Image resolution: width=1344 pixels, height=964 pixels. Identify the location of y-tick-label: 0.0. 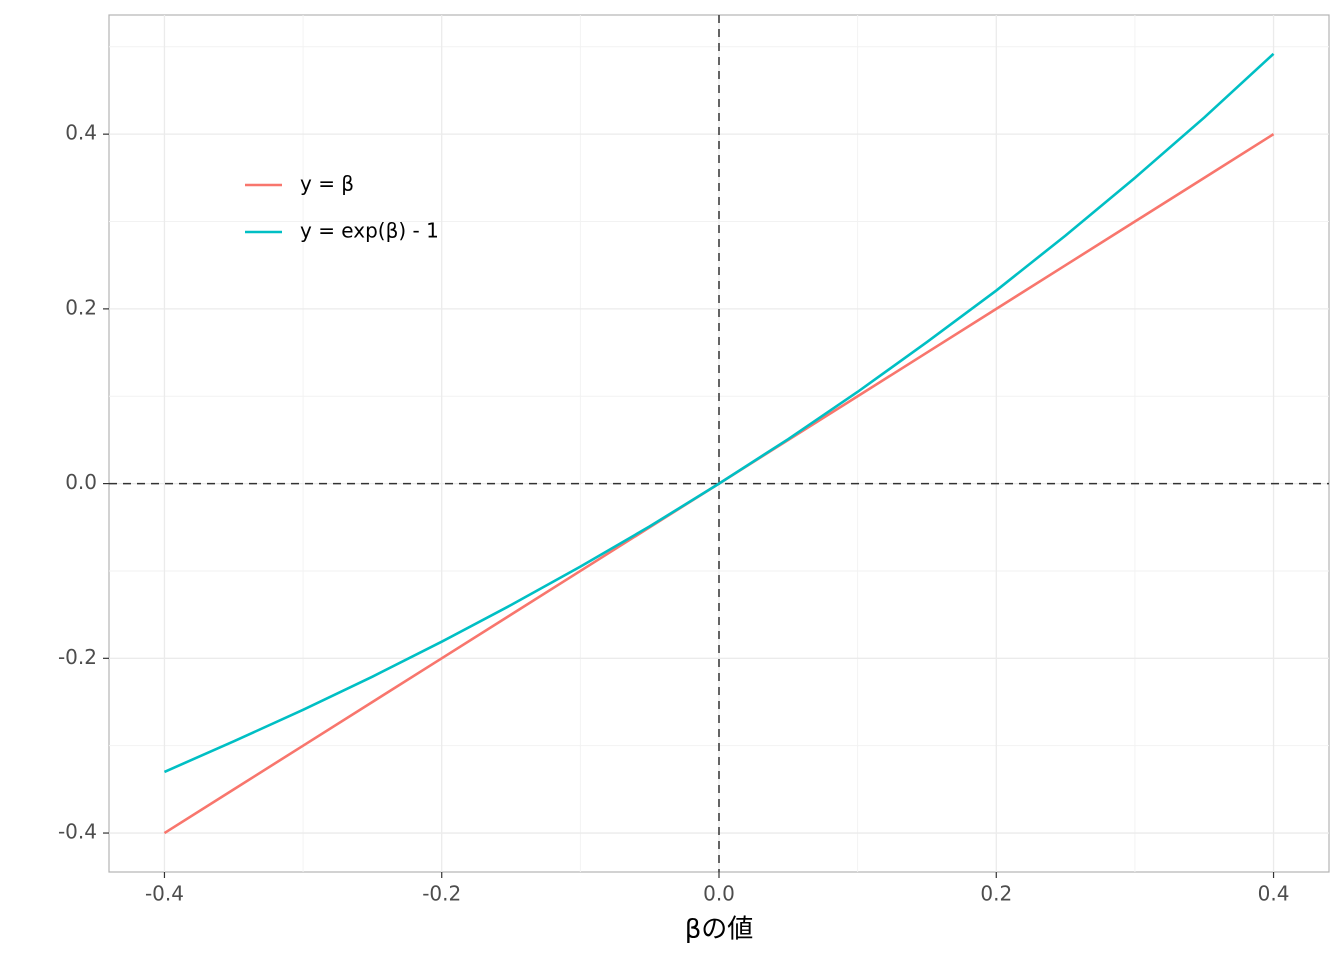
(81, 482).